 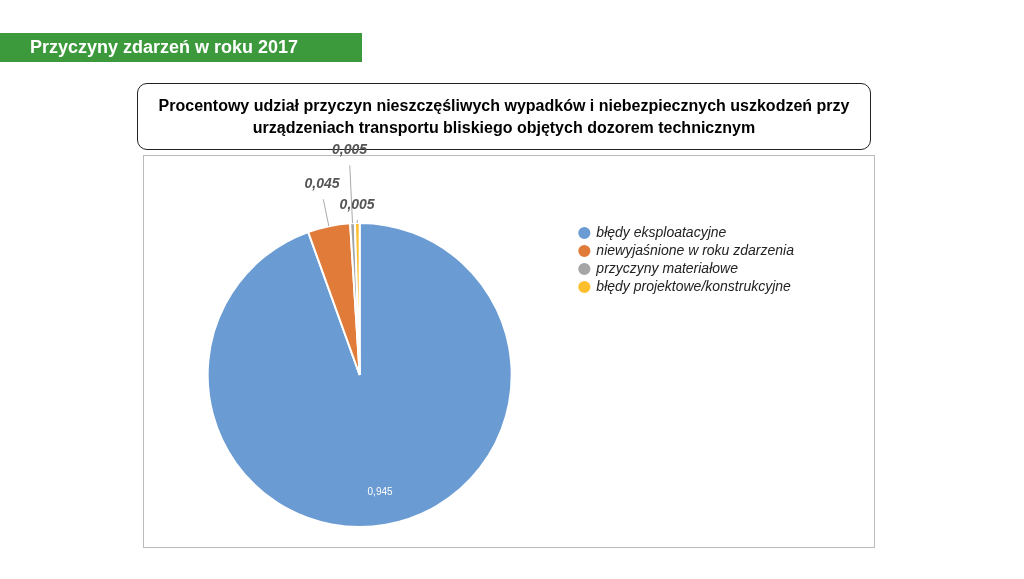 What do you see at coordinates (695, 249) in the screenshot?
I see `legend-label: niewyjaśnione w roku zdarzenia` at bounding box center [695, 249].